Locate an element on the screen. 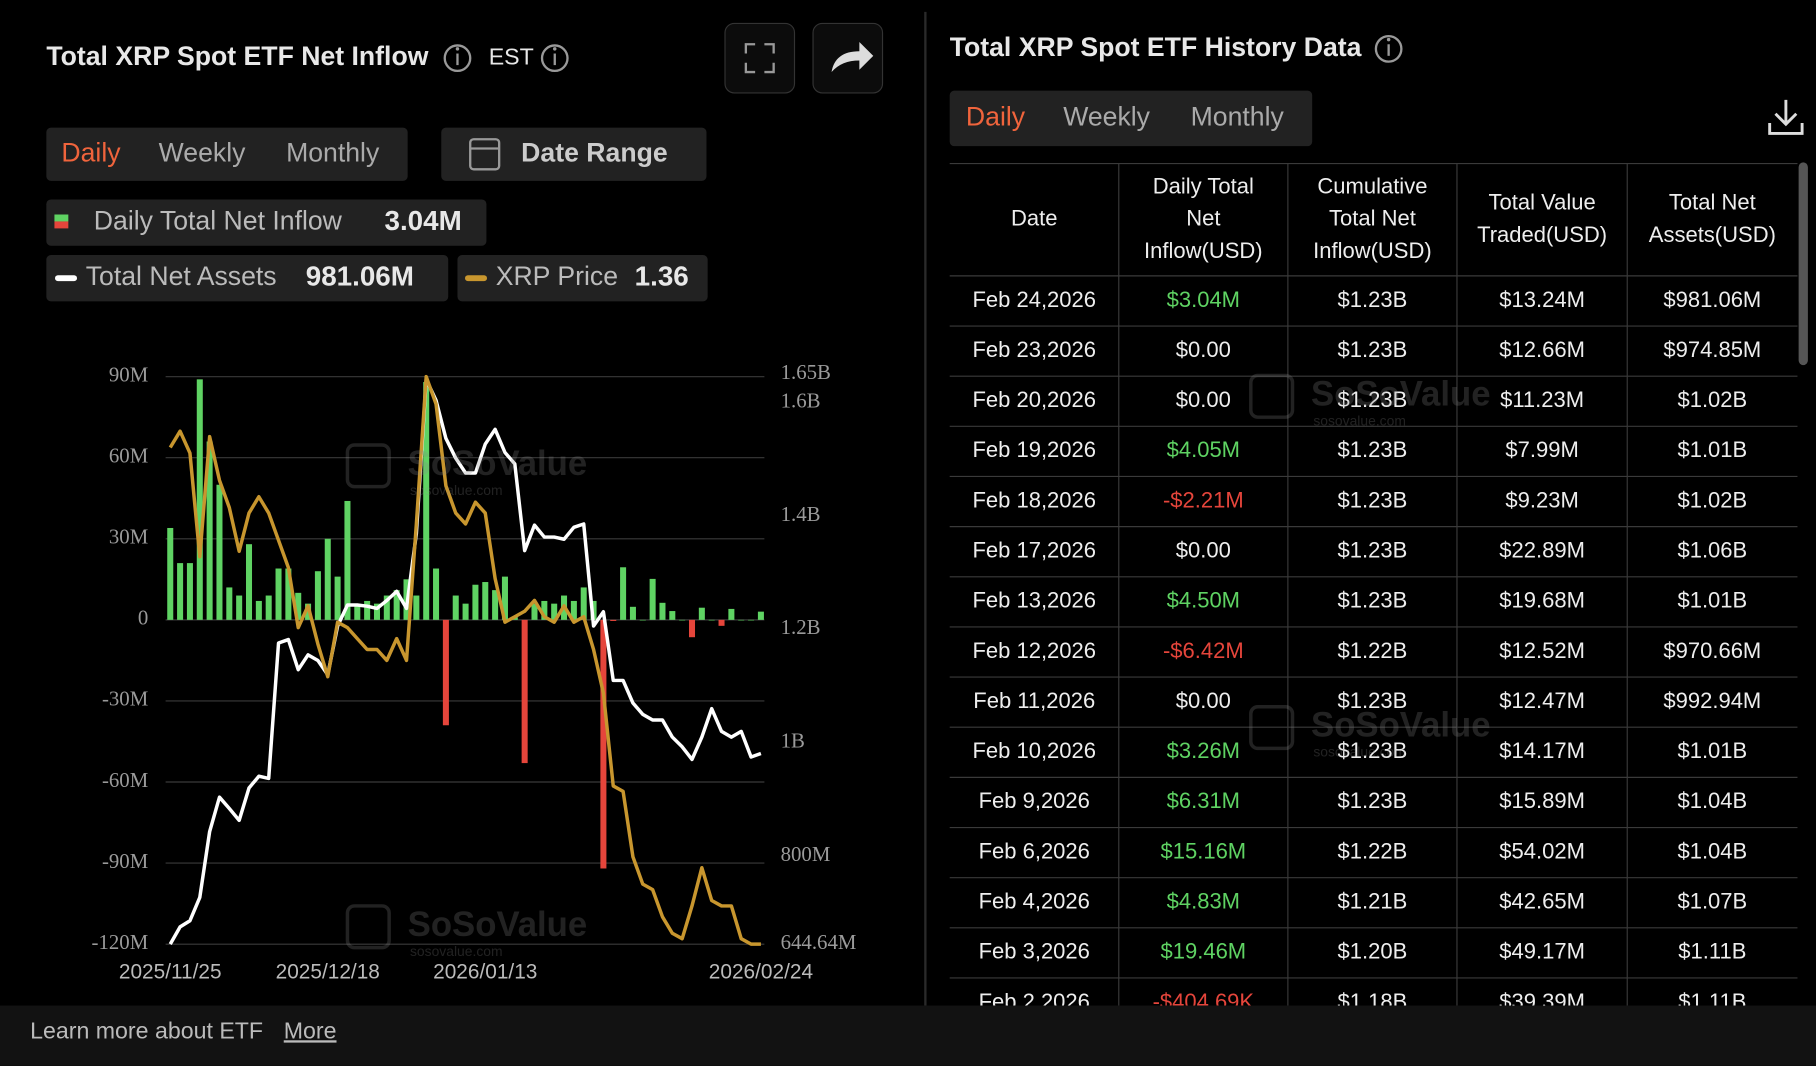  table-cell: $1.21B is located at coordinates (1373, 901).